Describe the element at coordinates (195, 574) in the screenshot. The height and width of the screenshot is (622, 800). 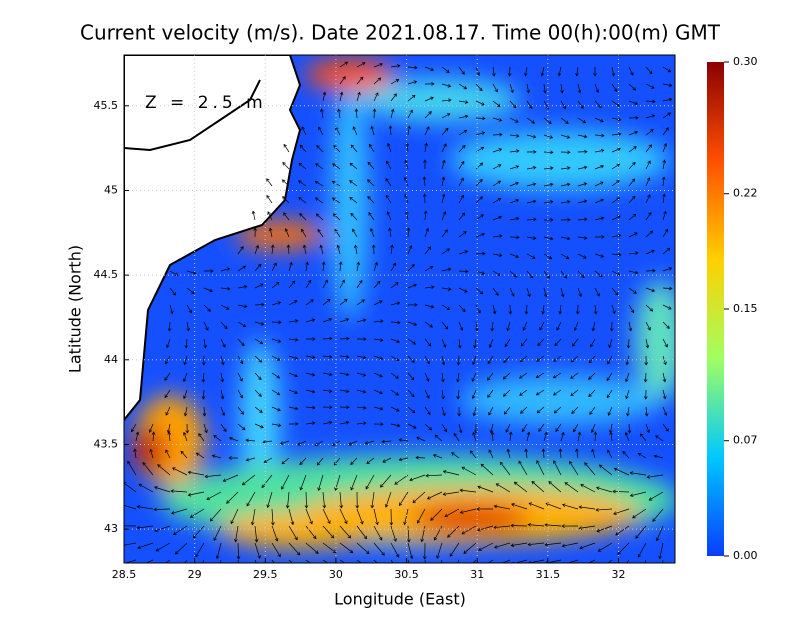
I see `x-tick-label: 29` at that location.